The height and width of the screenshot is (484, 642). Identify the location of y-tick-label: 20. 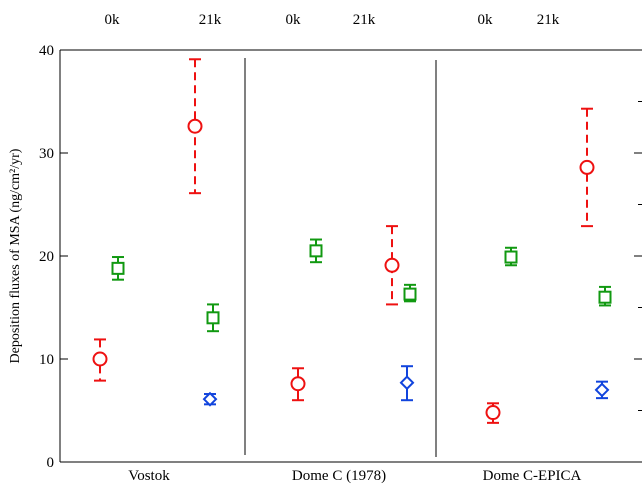
(46, 257).